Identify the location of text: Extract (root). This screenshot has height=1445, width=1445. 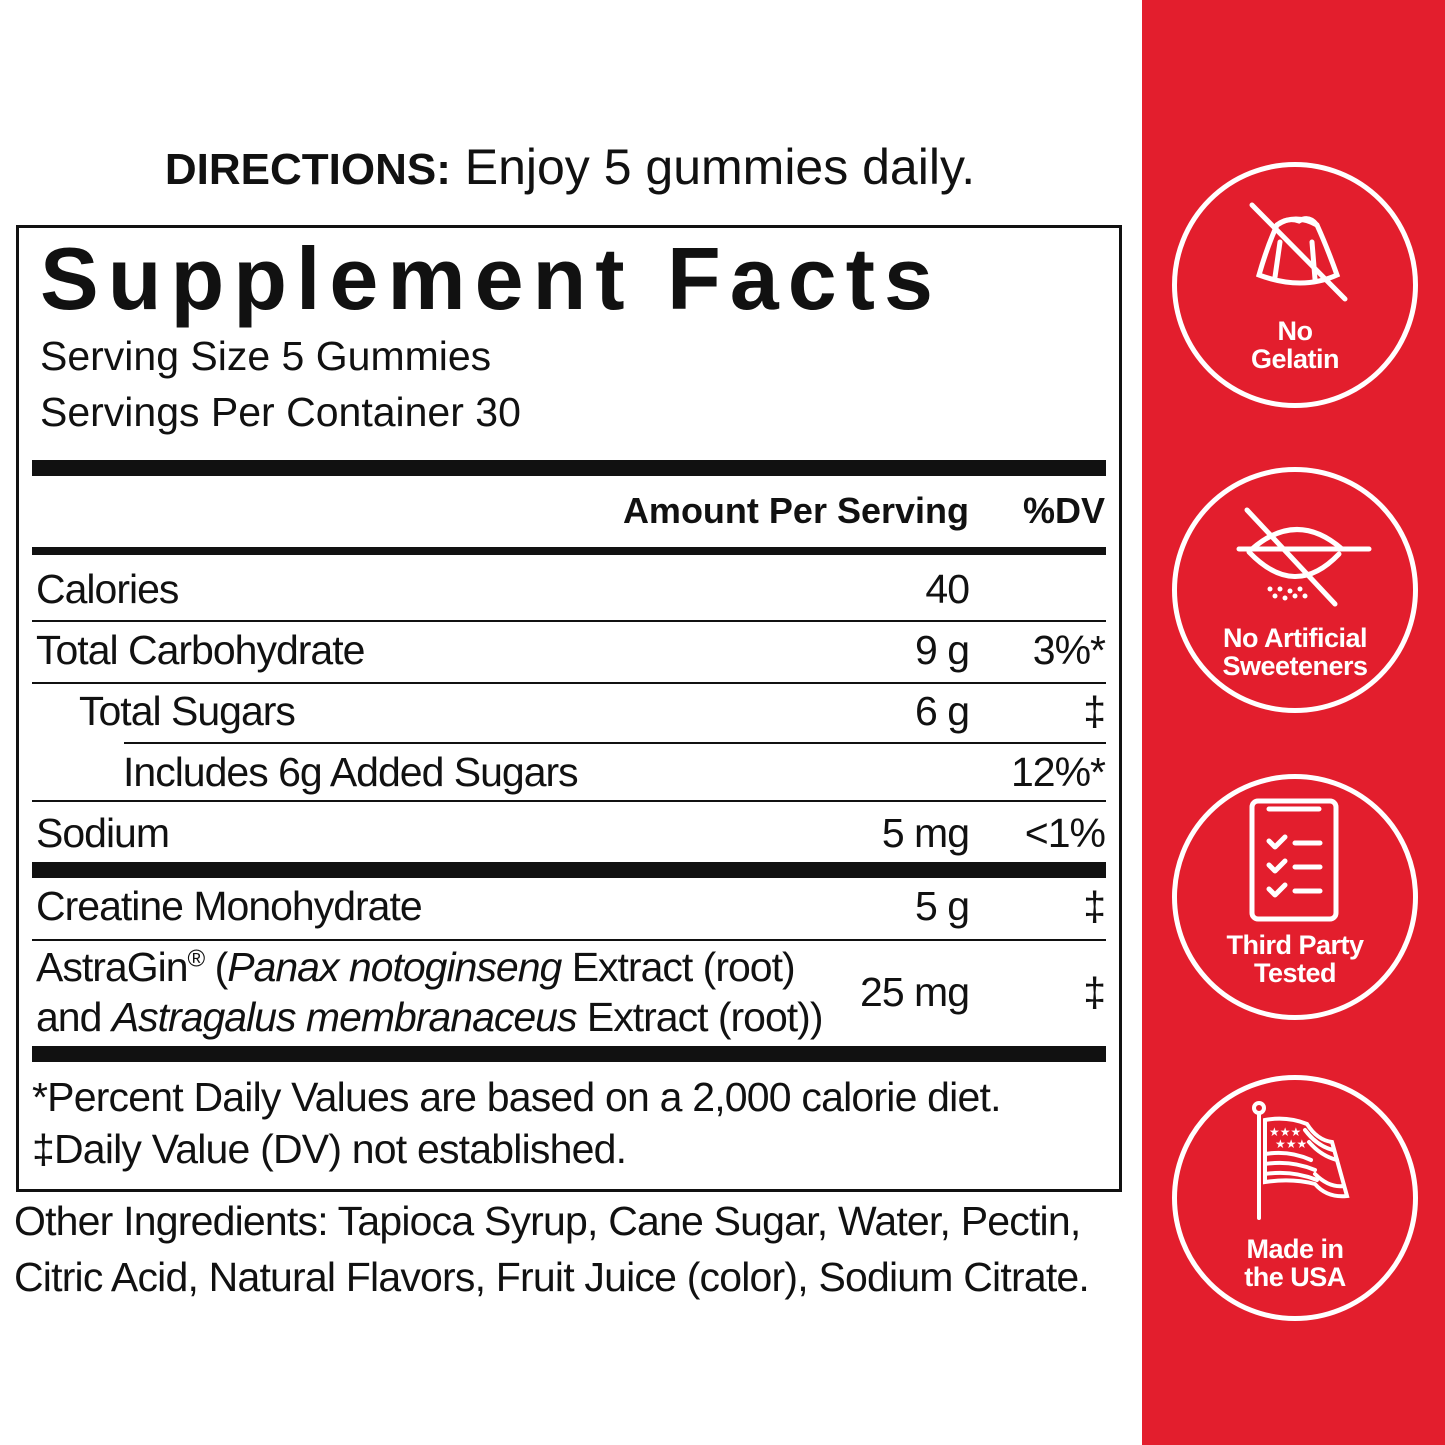
(678, 967).